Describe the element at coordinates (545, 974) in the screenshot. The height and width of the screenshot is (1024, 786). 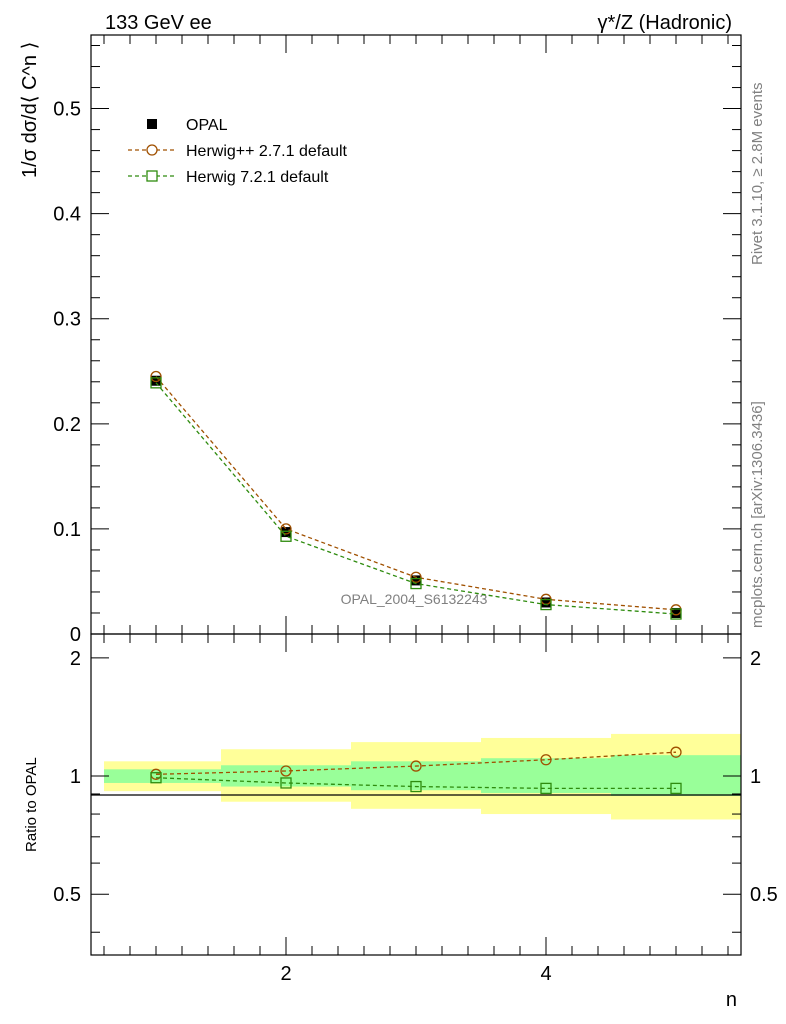
I see `ratio-x-tick-label: 4` at that location.